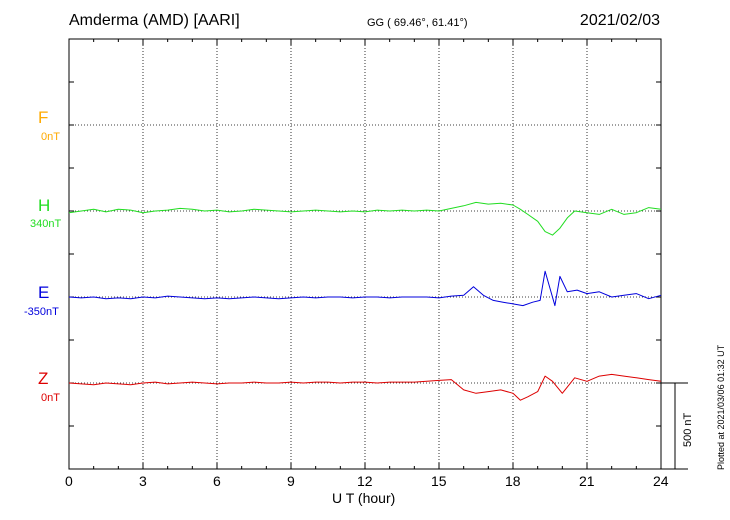 The width and height of the screenshot is (730, 520). What do you see at coordinates (513, 481) in the screenshot?
I see `x-tick-label-18: 18` at bounding box center [513, 481].